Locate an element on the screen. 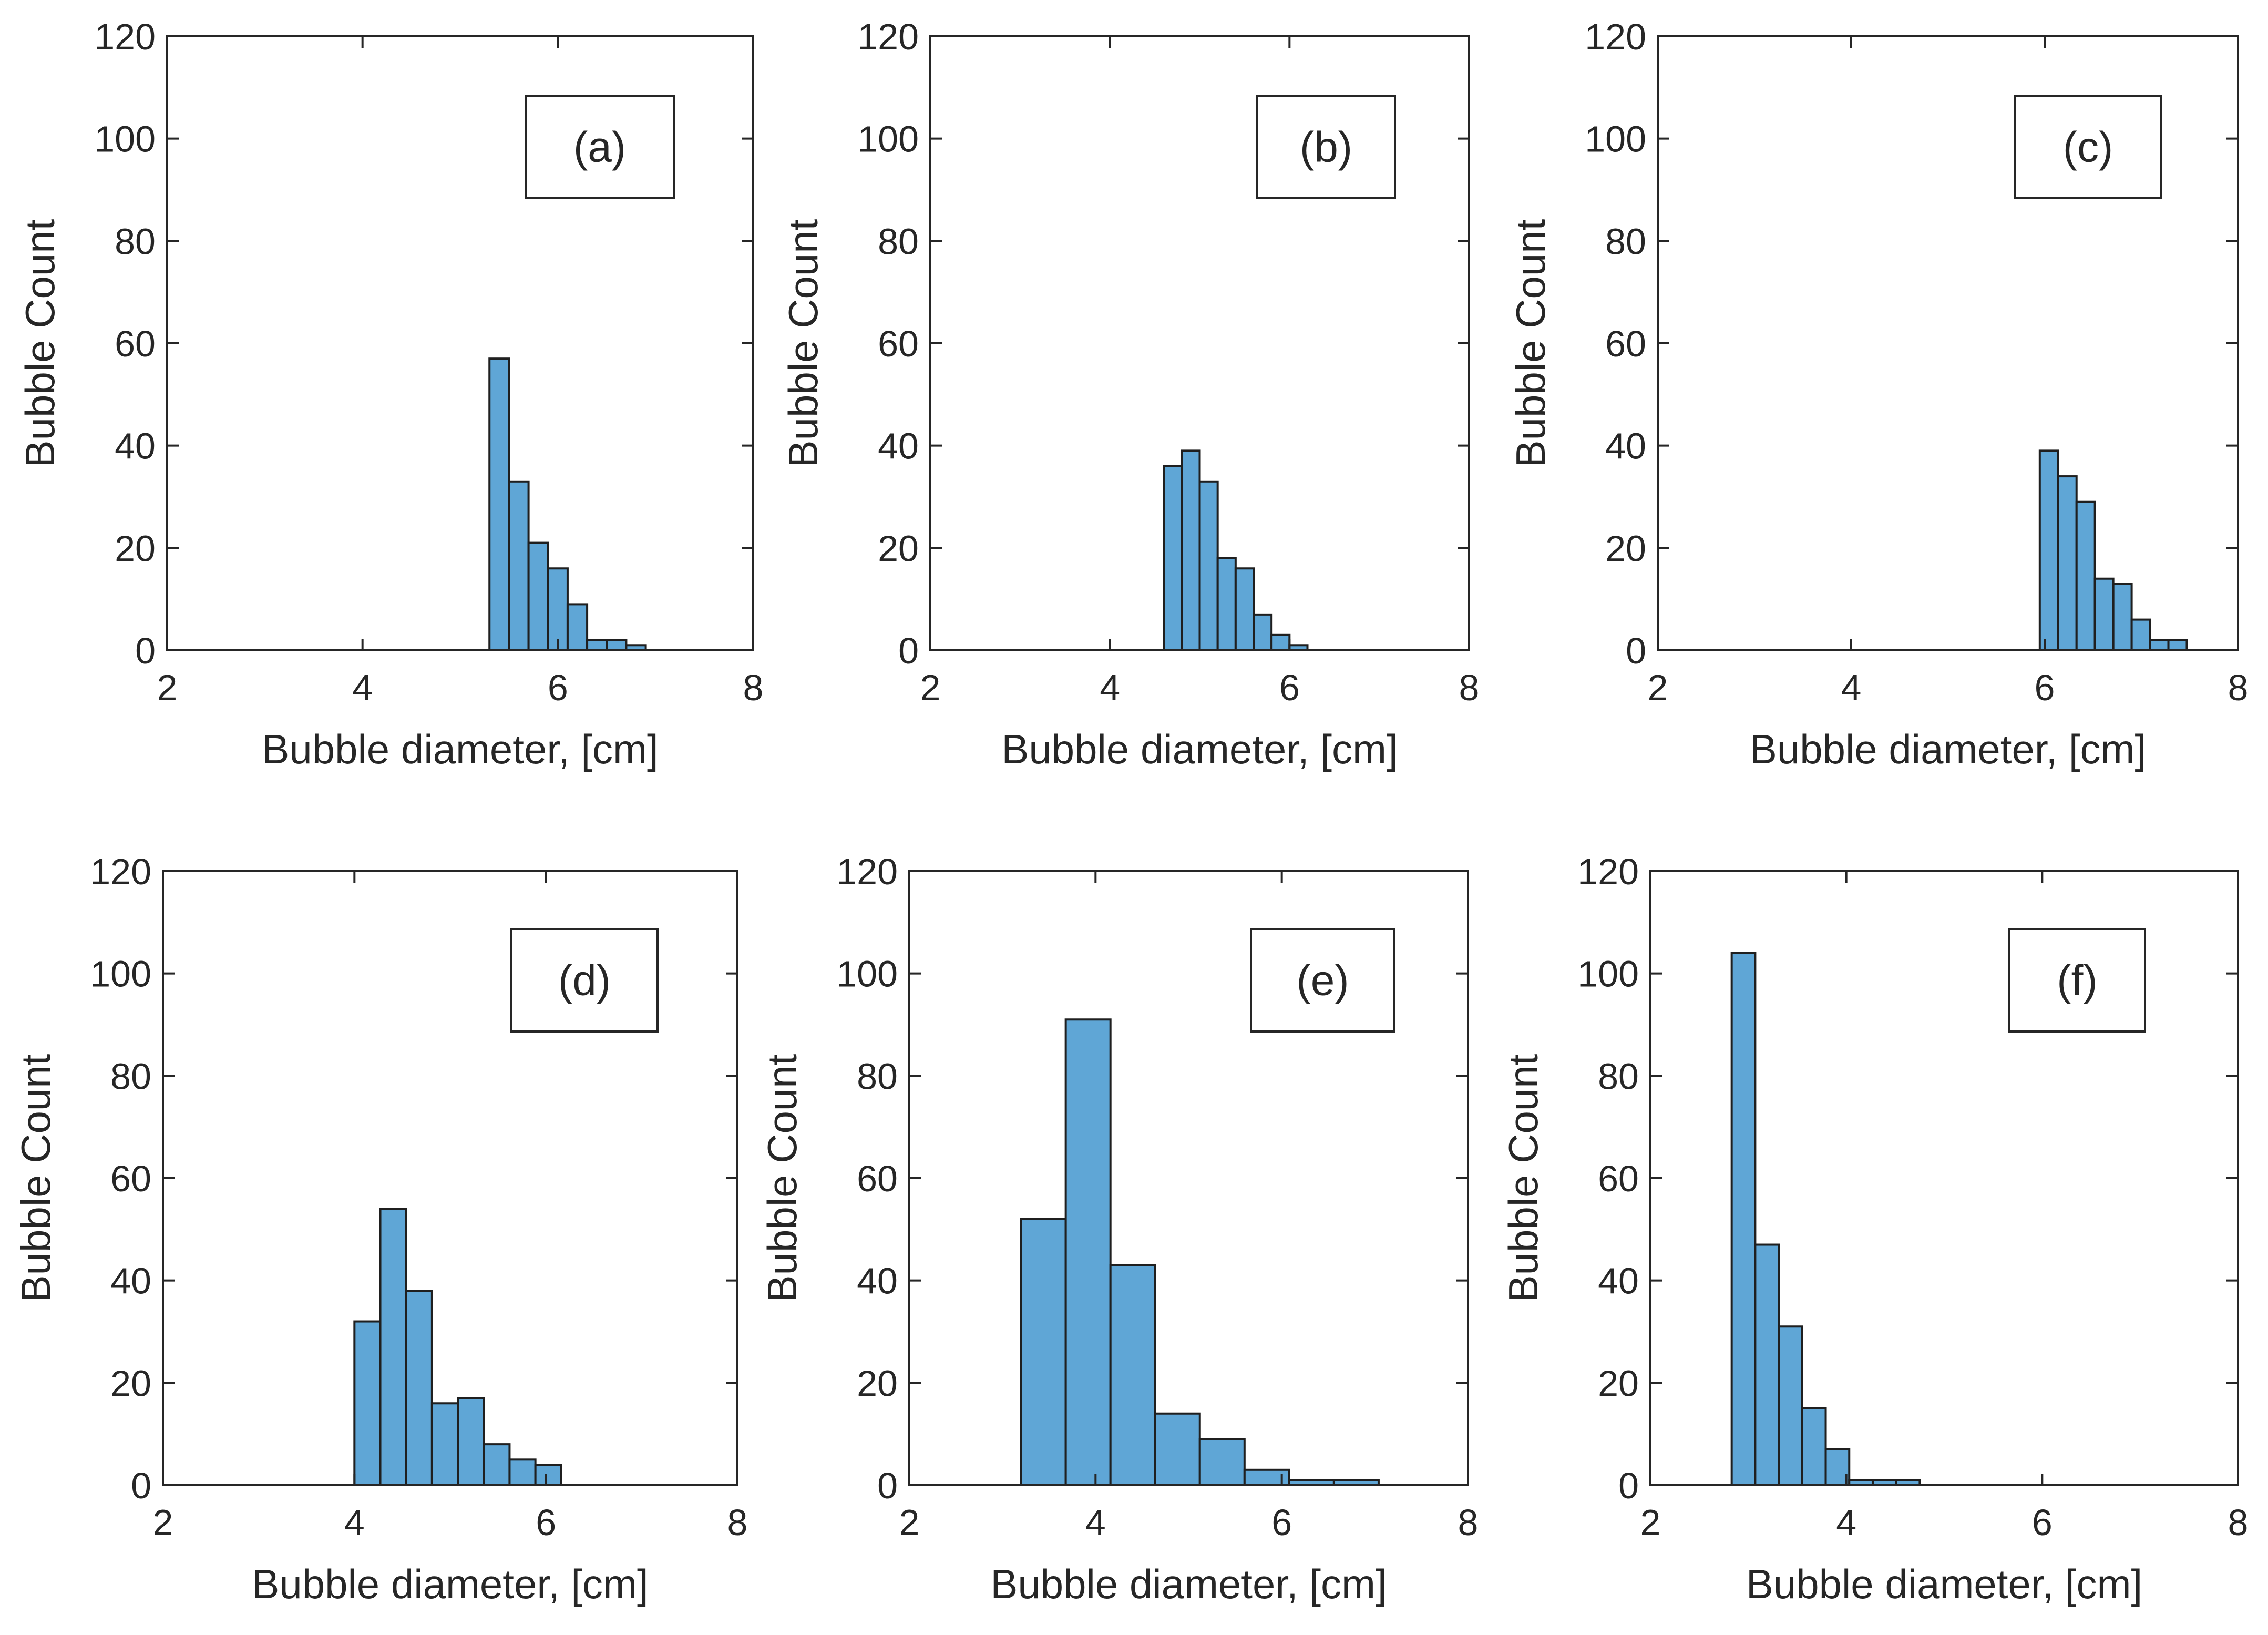 The image size is (2268, 1635). panel-label: (f) is located at coordinates (2077, 981).